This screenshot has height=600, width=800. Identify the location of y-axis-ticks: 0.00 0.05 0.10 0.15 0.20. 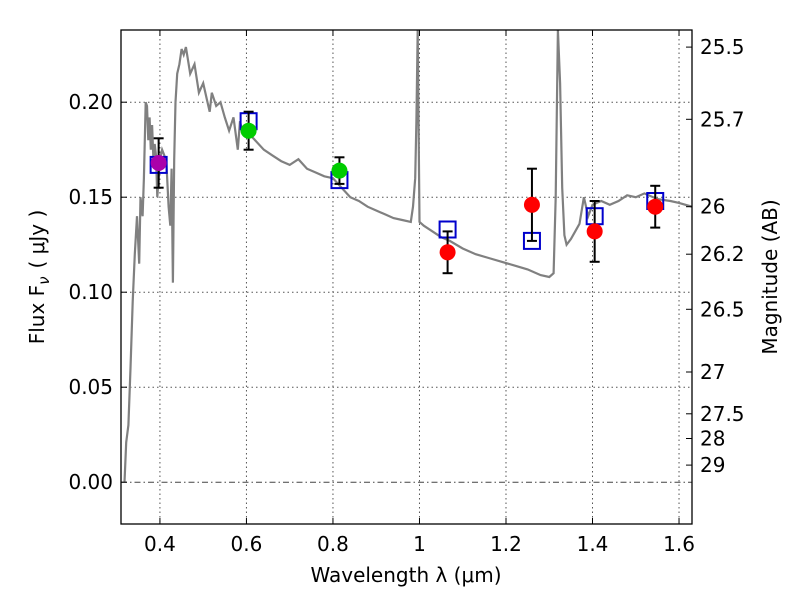
(97, 292).